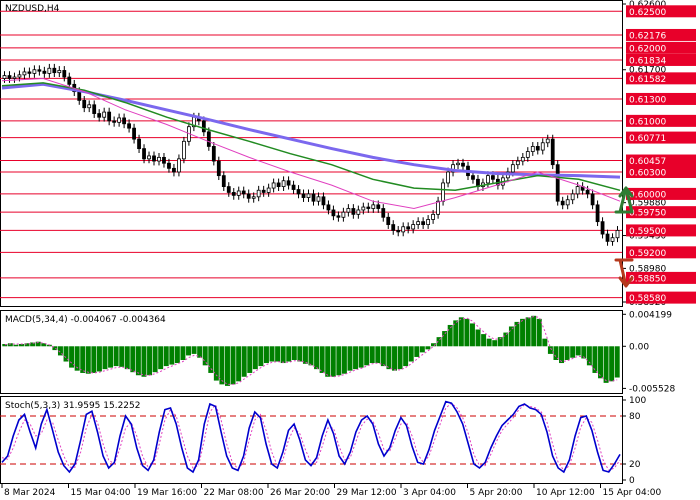 The image size is (700, 500). I want to click on stoch-signal-line, so click(311, 437).